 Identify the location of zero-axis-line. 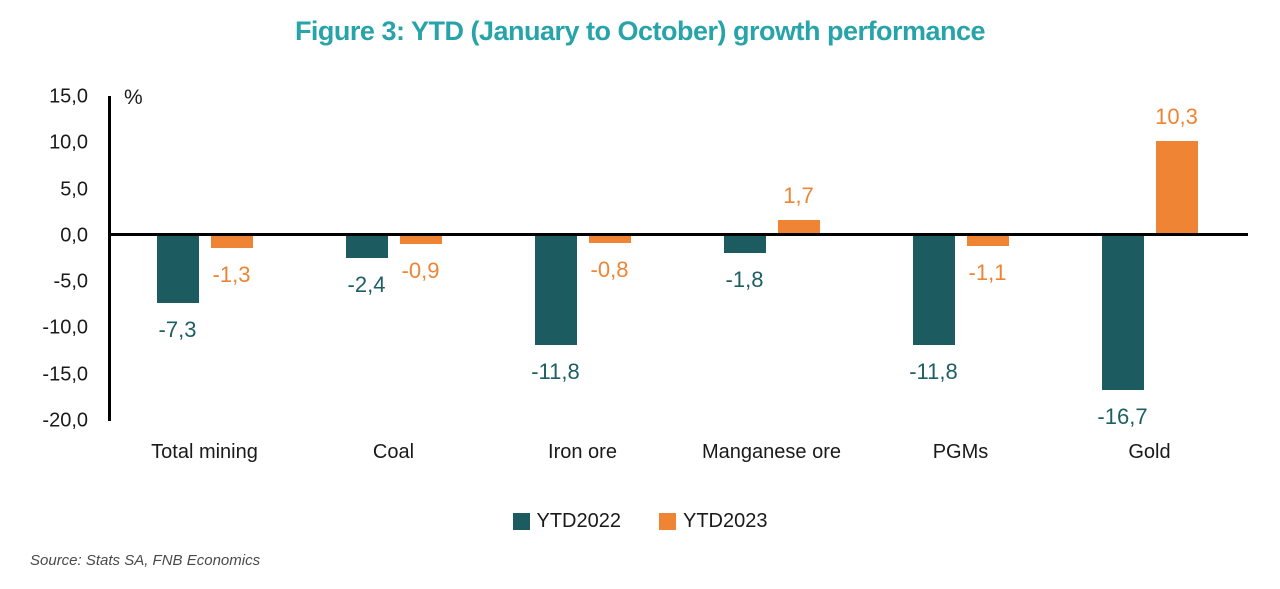
(678, 234).